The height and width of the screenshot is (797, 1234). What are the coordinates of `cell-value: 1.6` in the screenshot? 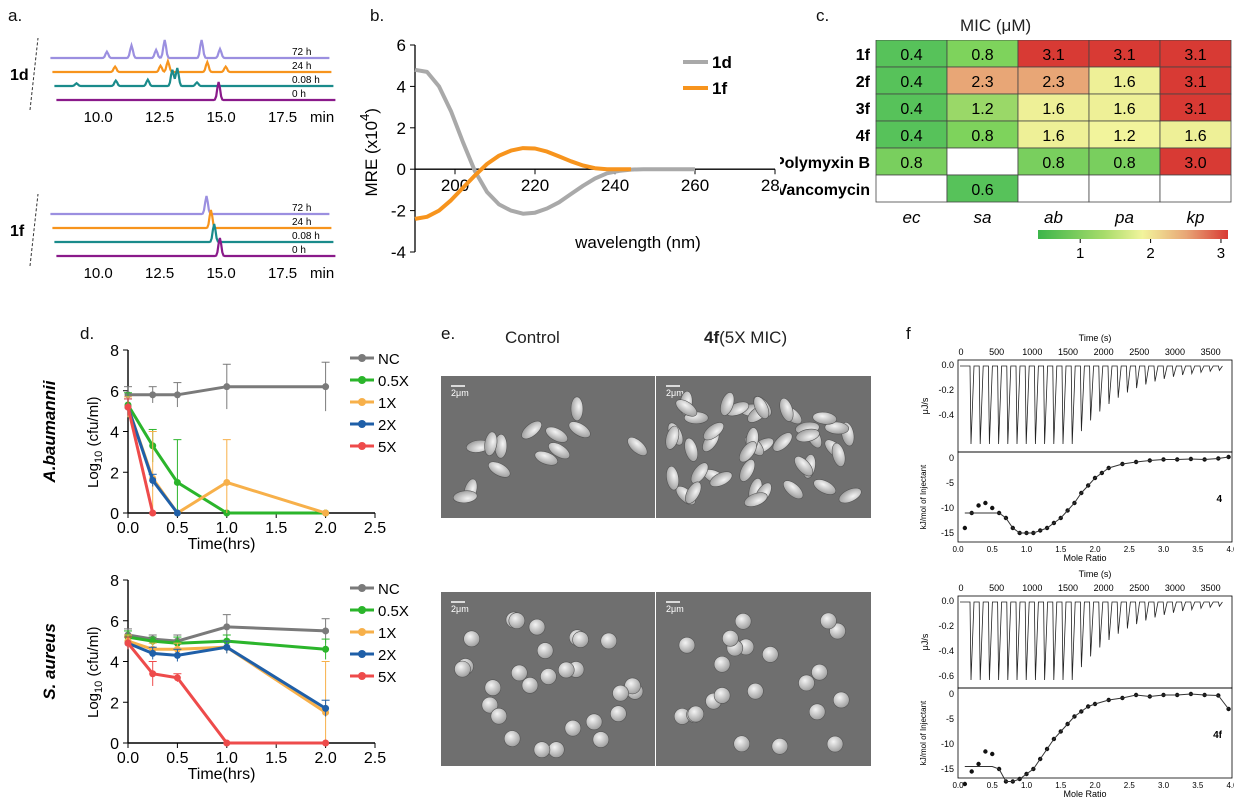 It's located at (1053, 109).